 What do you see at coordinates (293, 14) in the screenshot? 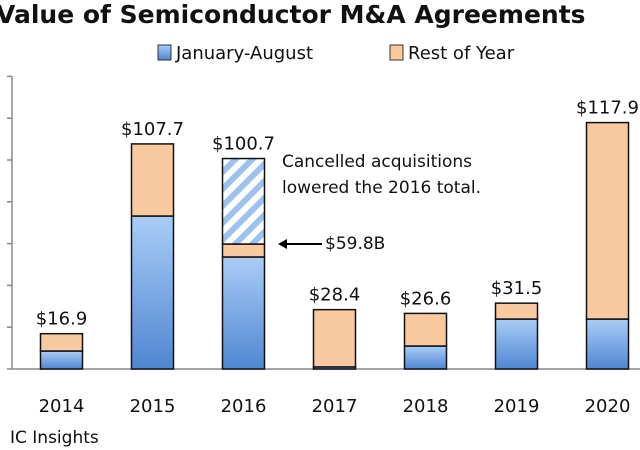
I see `chart-title: Value of Semiconductor M&A Agreements` at bounding box center [293, 14].